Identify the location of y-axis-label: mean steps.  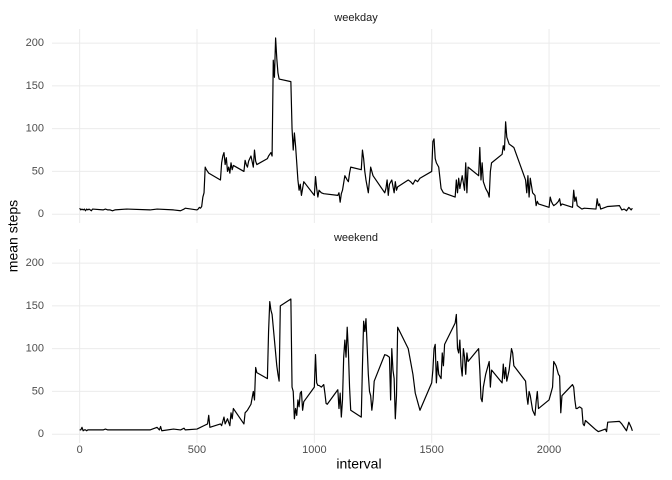
(13, 236).